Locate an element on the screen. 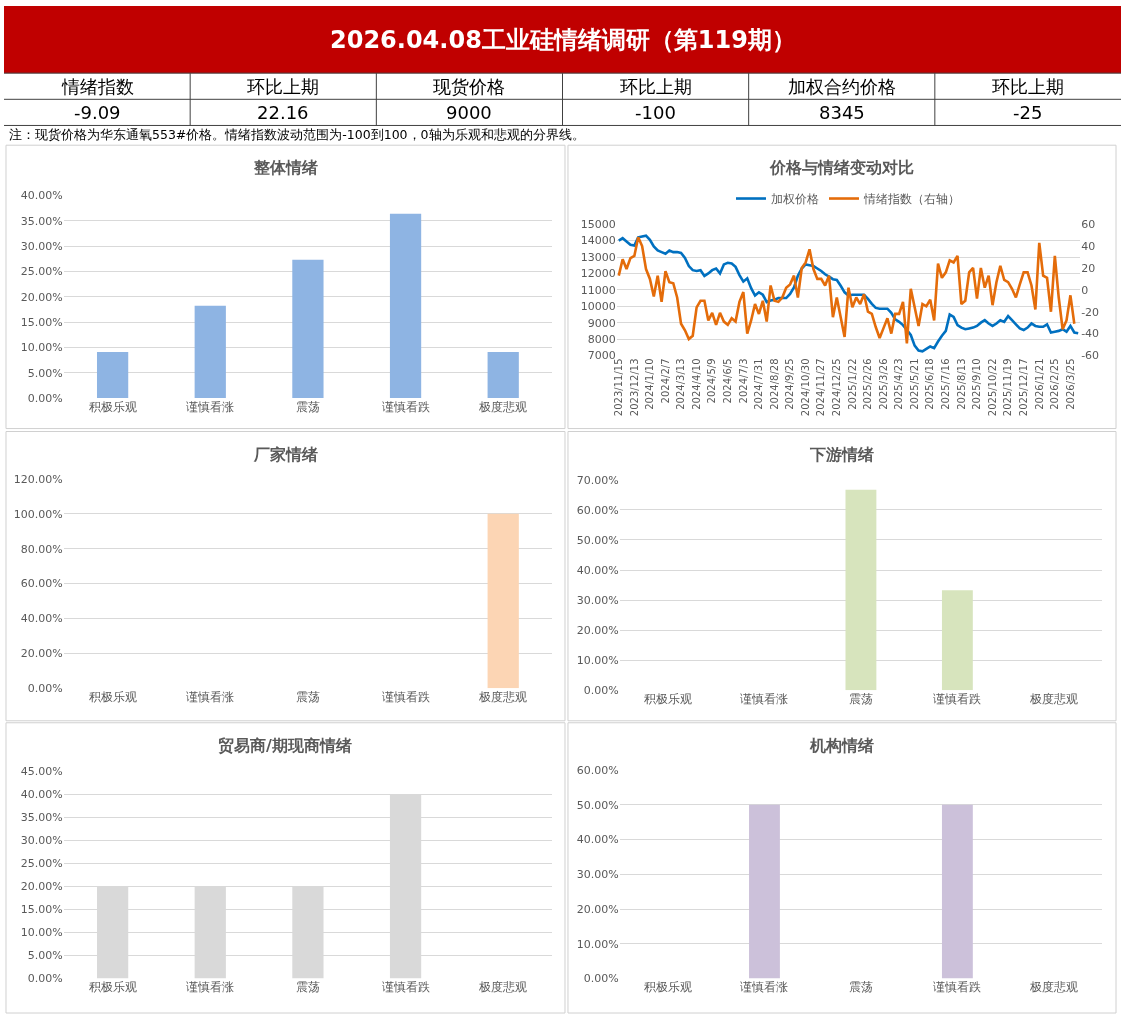  x-tick-label: 2024/2/7 is located at coordinates (665, 381).